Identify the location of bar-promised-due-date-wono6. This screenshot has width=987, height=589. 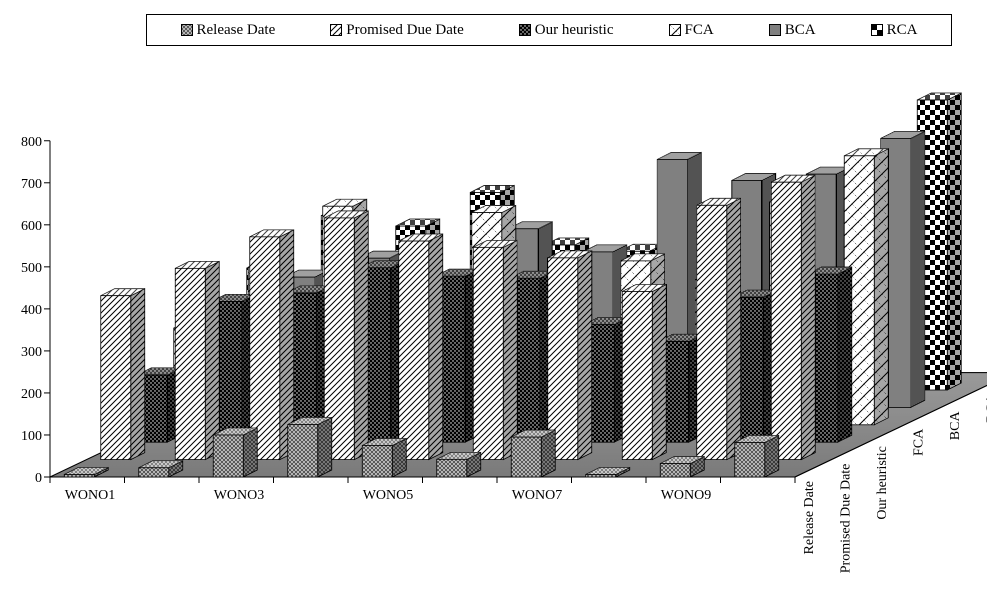
(495, 350).